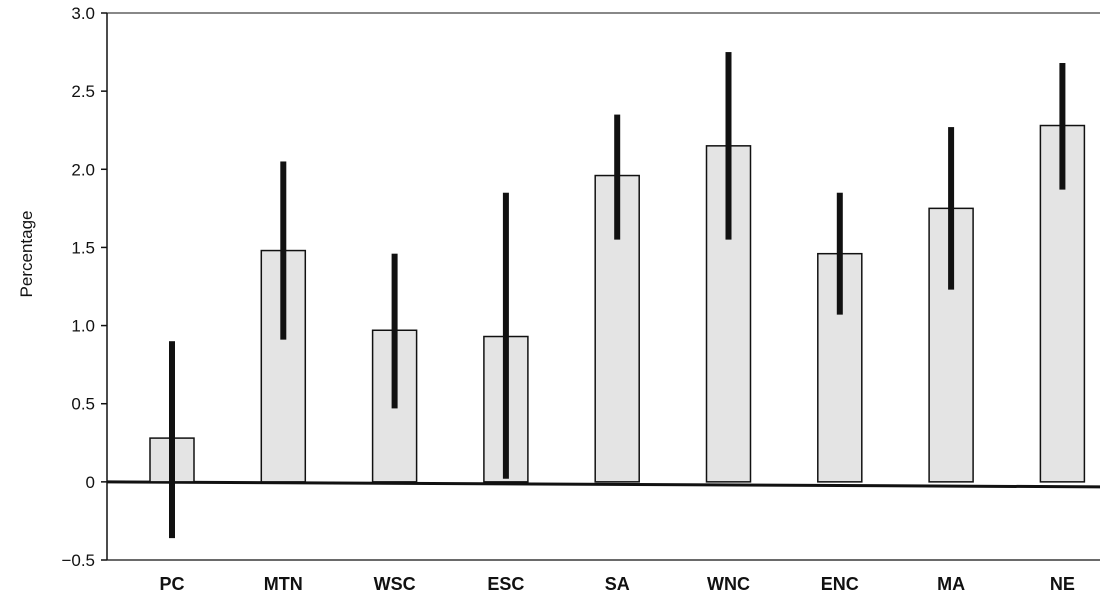  I want to click on x-tick-label: PC, so click(171, 584).